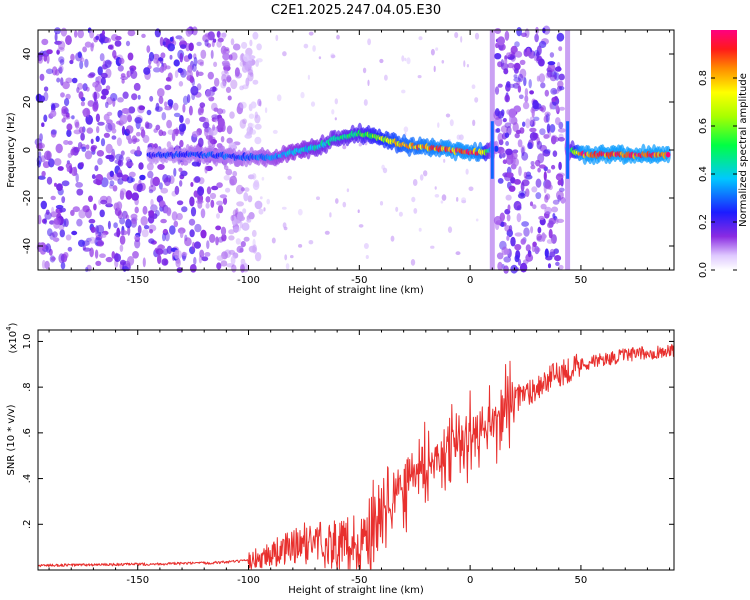  Describe the element at coordinates (27, 341) in the screenshot. I see `y-tick-label: 1.0` at that location.